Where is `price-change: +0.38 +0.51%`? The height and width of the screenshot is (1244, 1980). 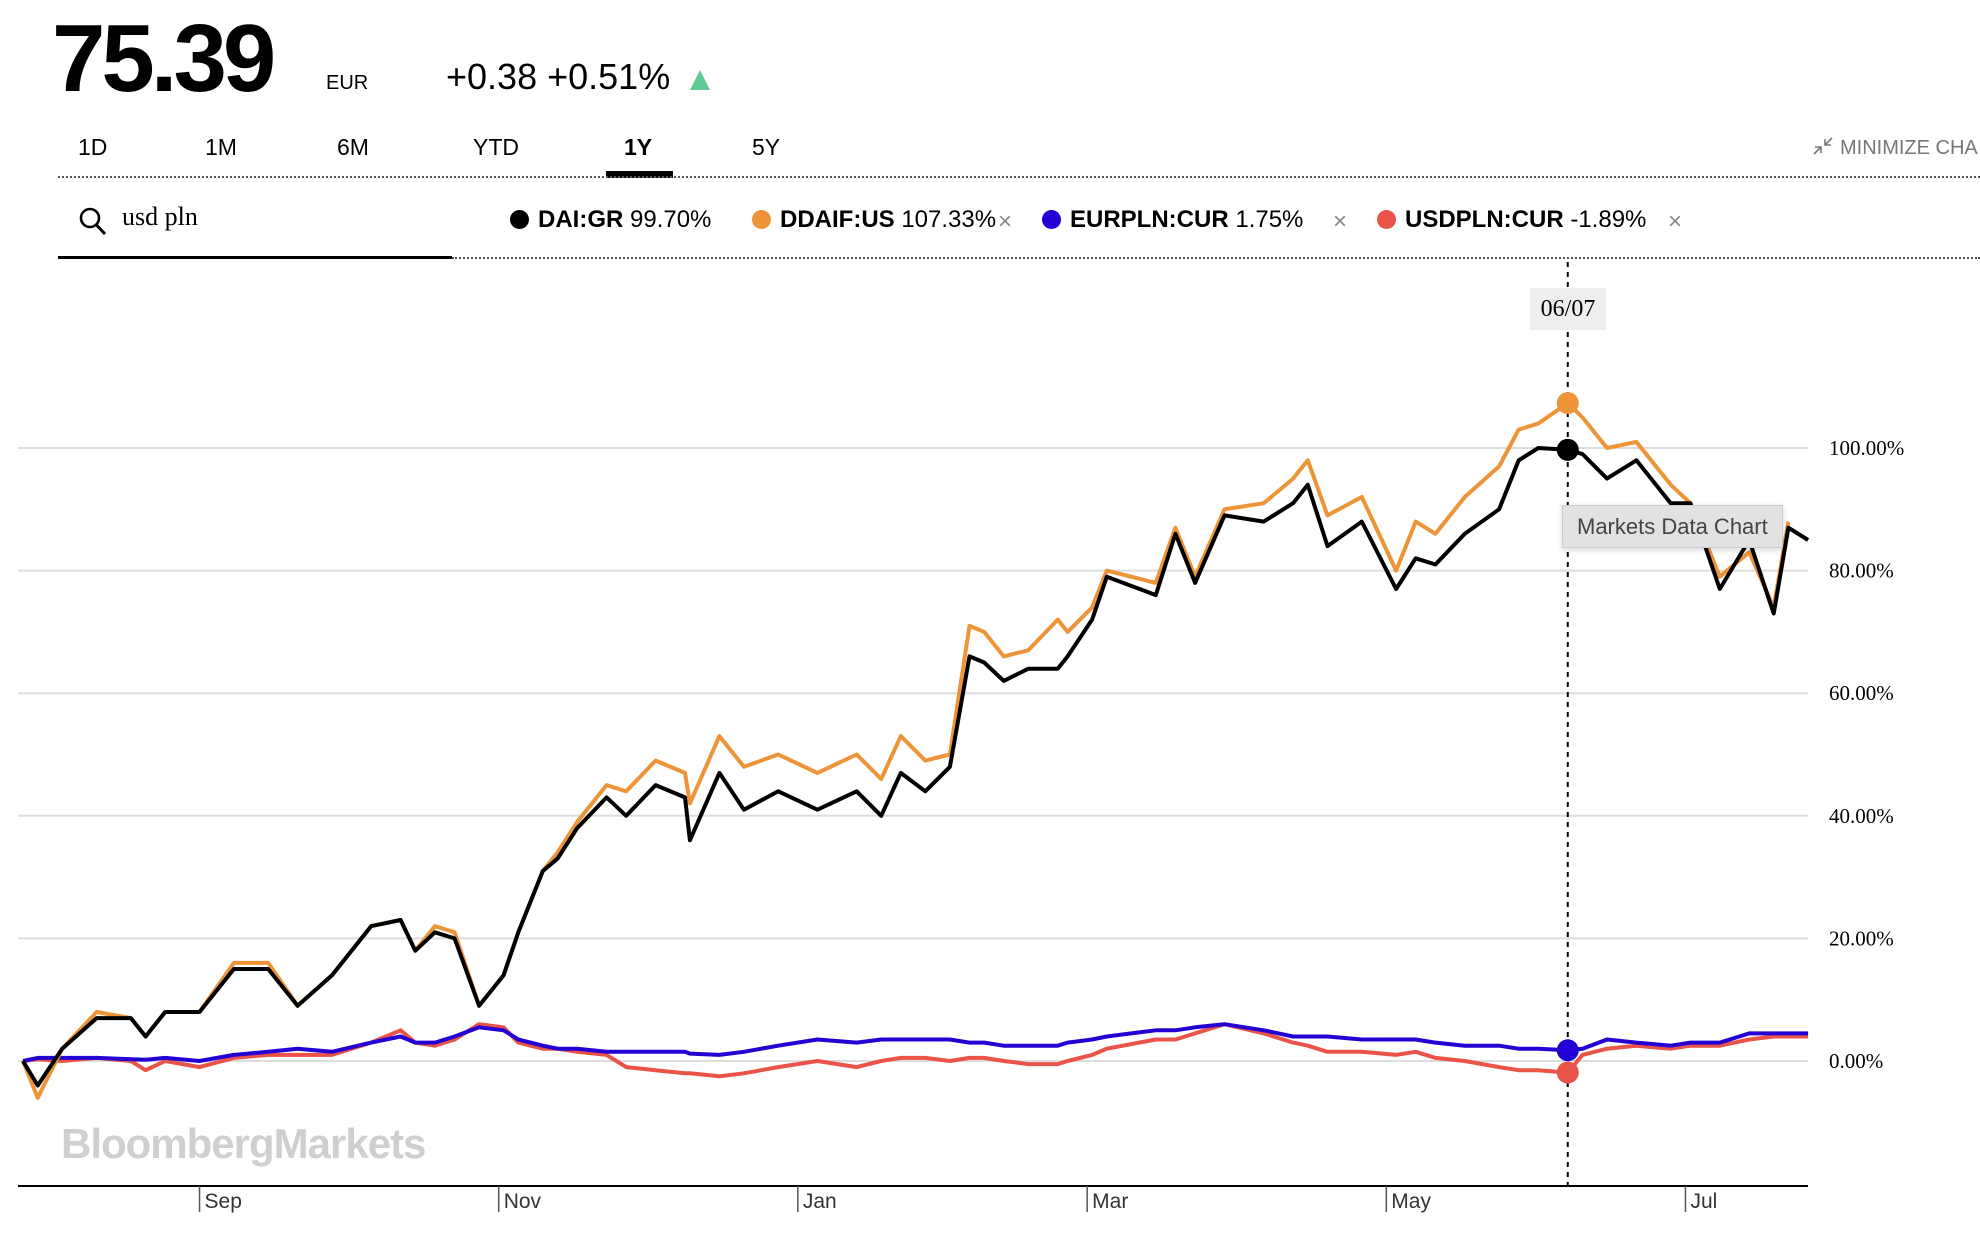 price-change: +0.38 +0.51% is located at coordinates (558, 77).